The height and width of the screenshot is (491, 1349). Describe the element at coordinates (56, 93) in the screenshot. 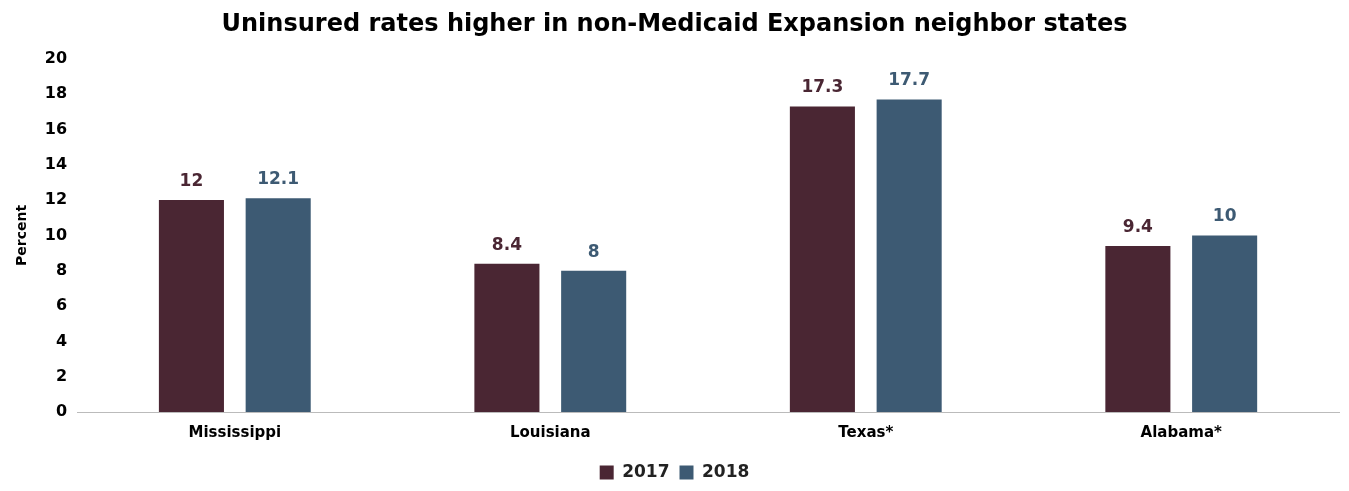

I see `y-tick-label: 18` at that location.